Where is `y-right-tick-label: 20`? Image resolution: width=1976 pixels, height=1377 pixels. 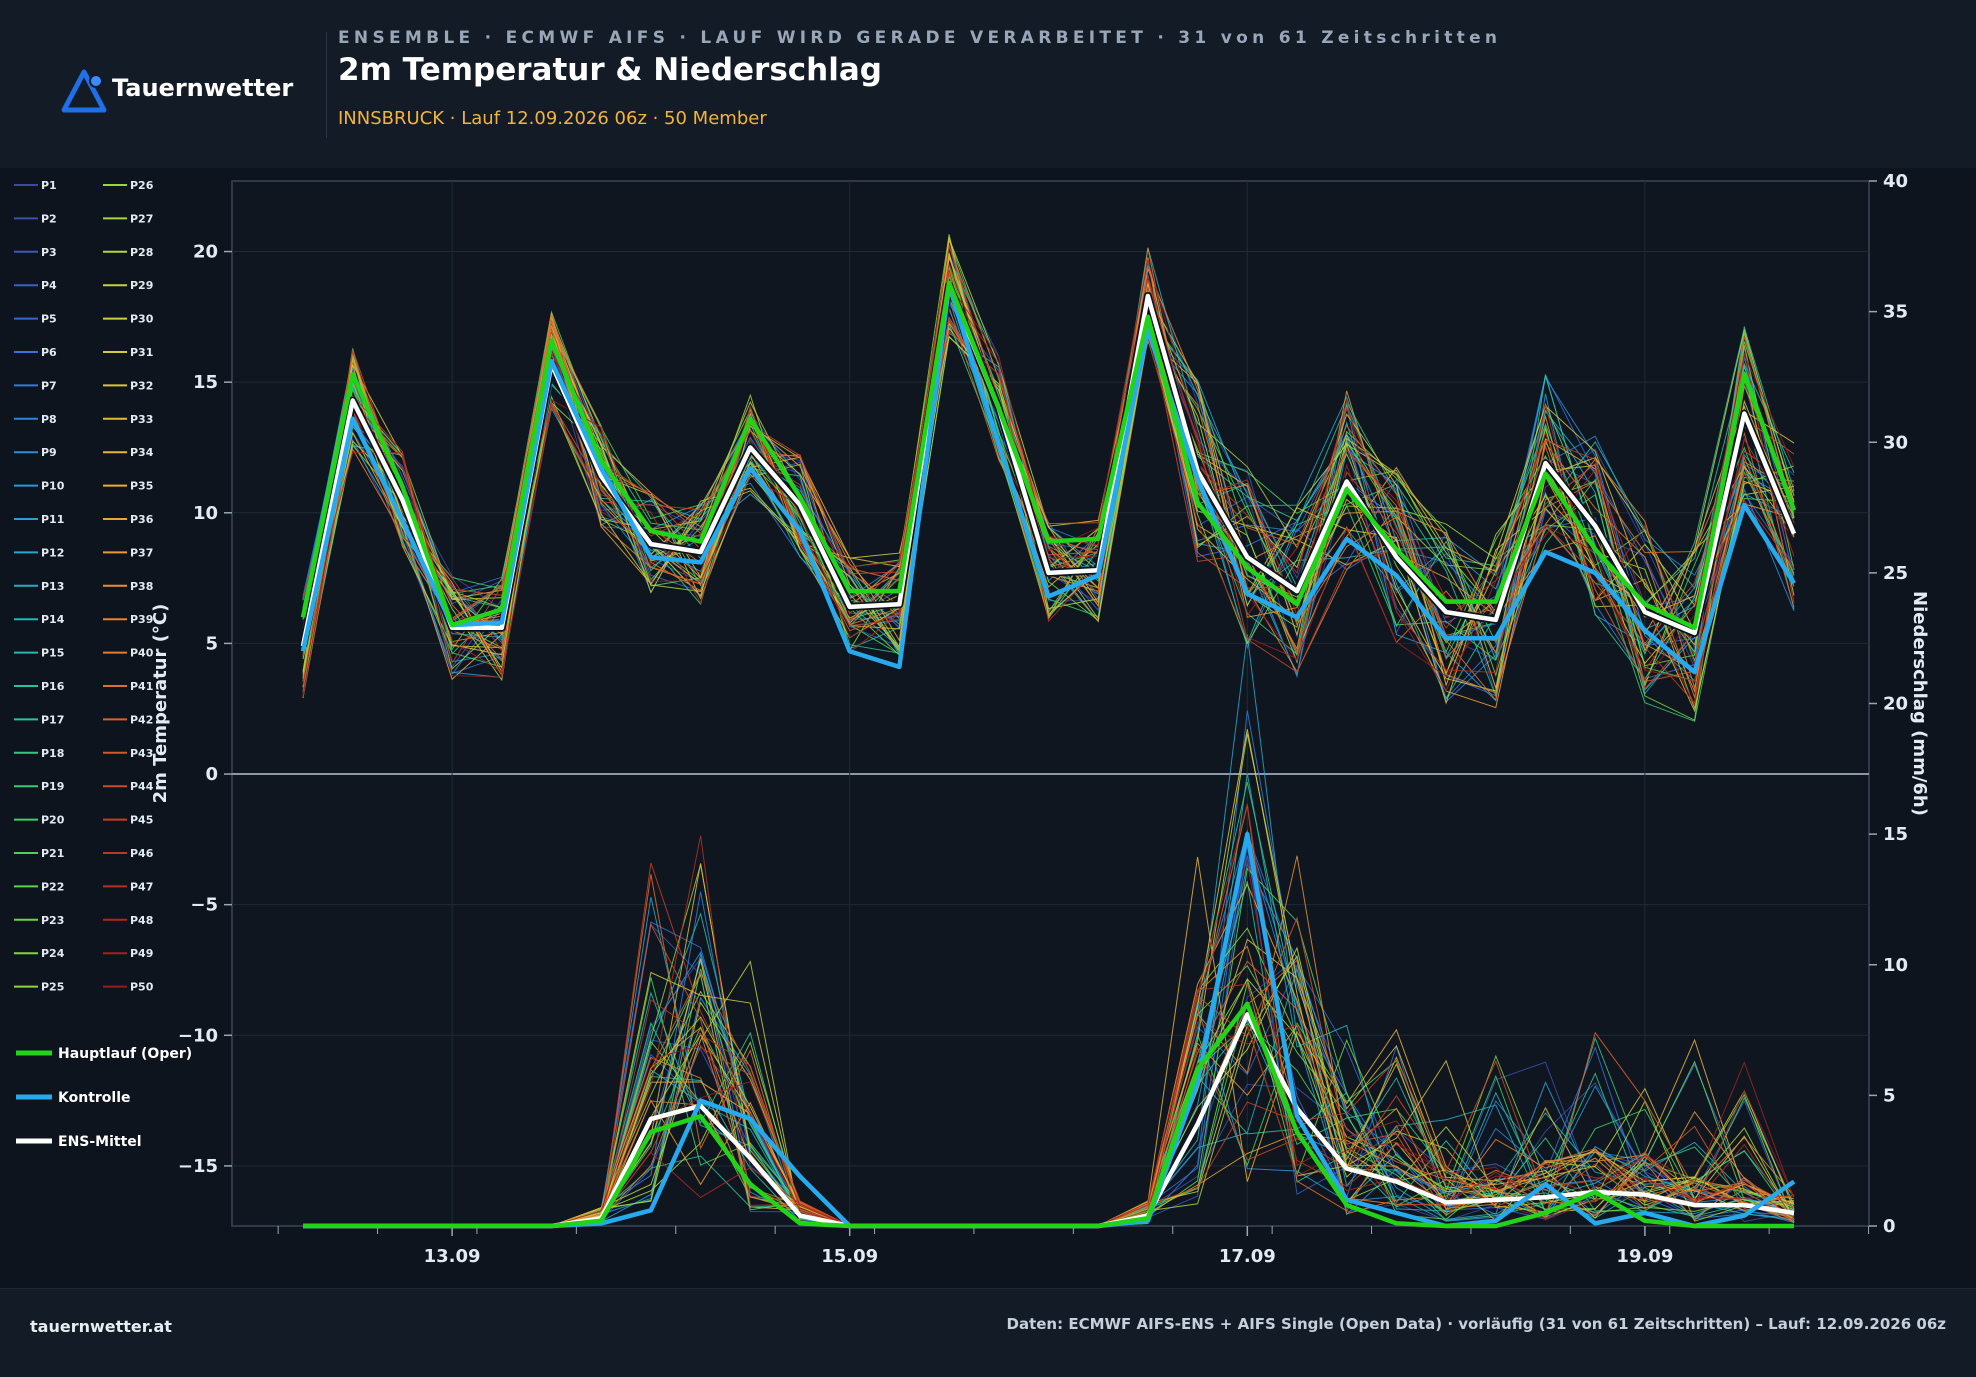 y-right-tick-label: 20 is located at coordinates (1895, 704).